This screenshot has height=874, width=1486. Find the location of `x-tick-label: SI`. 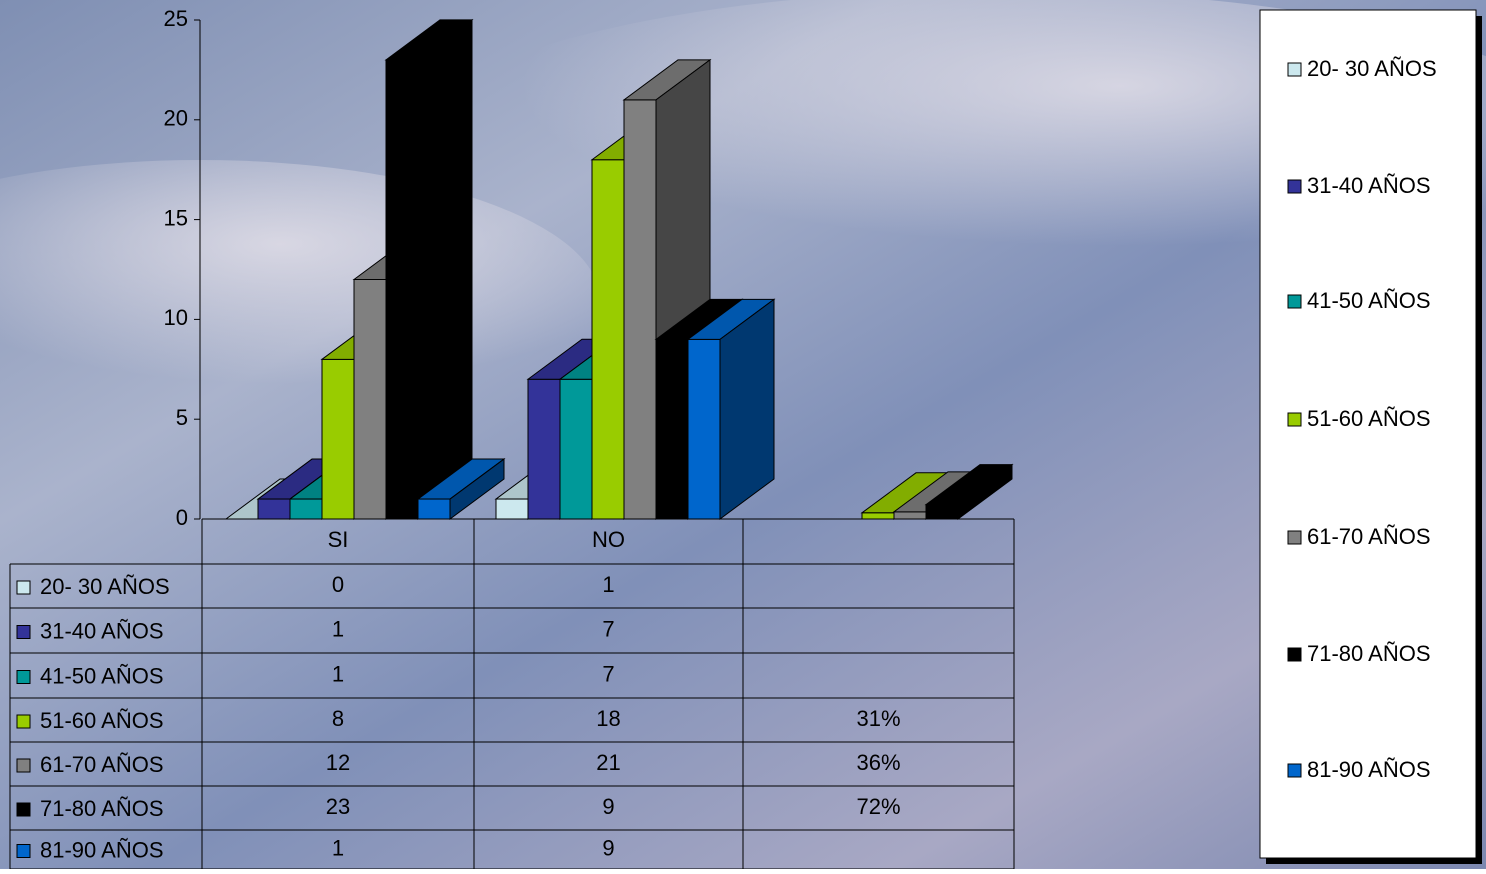

x-tick-label: SI is located at coordinates (338, 539).